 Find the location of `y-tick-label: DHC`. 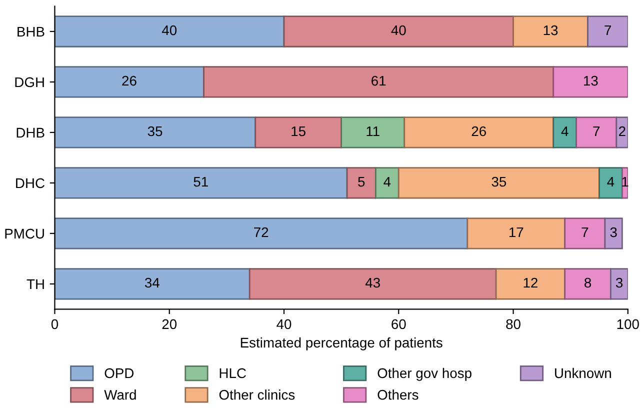

y-tick-label: DHC is located at coordinates (30, 183).